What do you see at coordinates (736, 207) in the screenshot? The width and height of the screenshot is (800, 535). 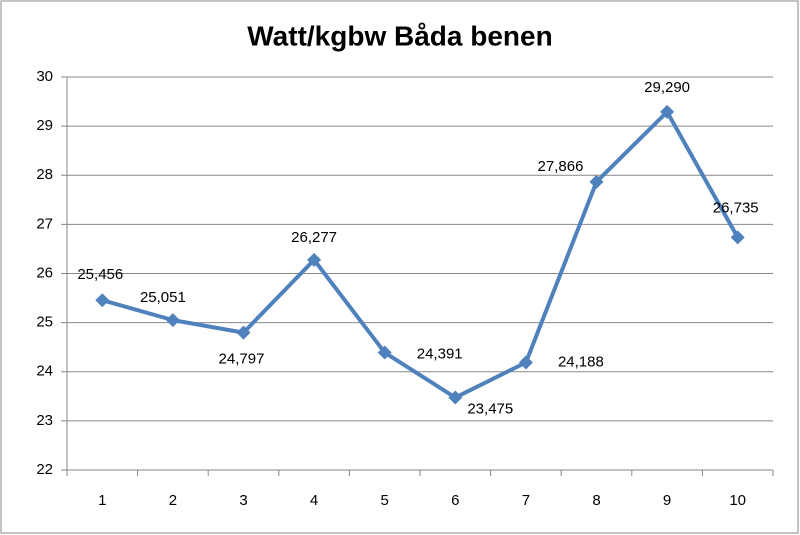 I see `data-label: 26,735` at bounding box center [736, 207].